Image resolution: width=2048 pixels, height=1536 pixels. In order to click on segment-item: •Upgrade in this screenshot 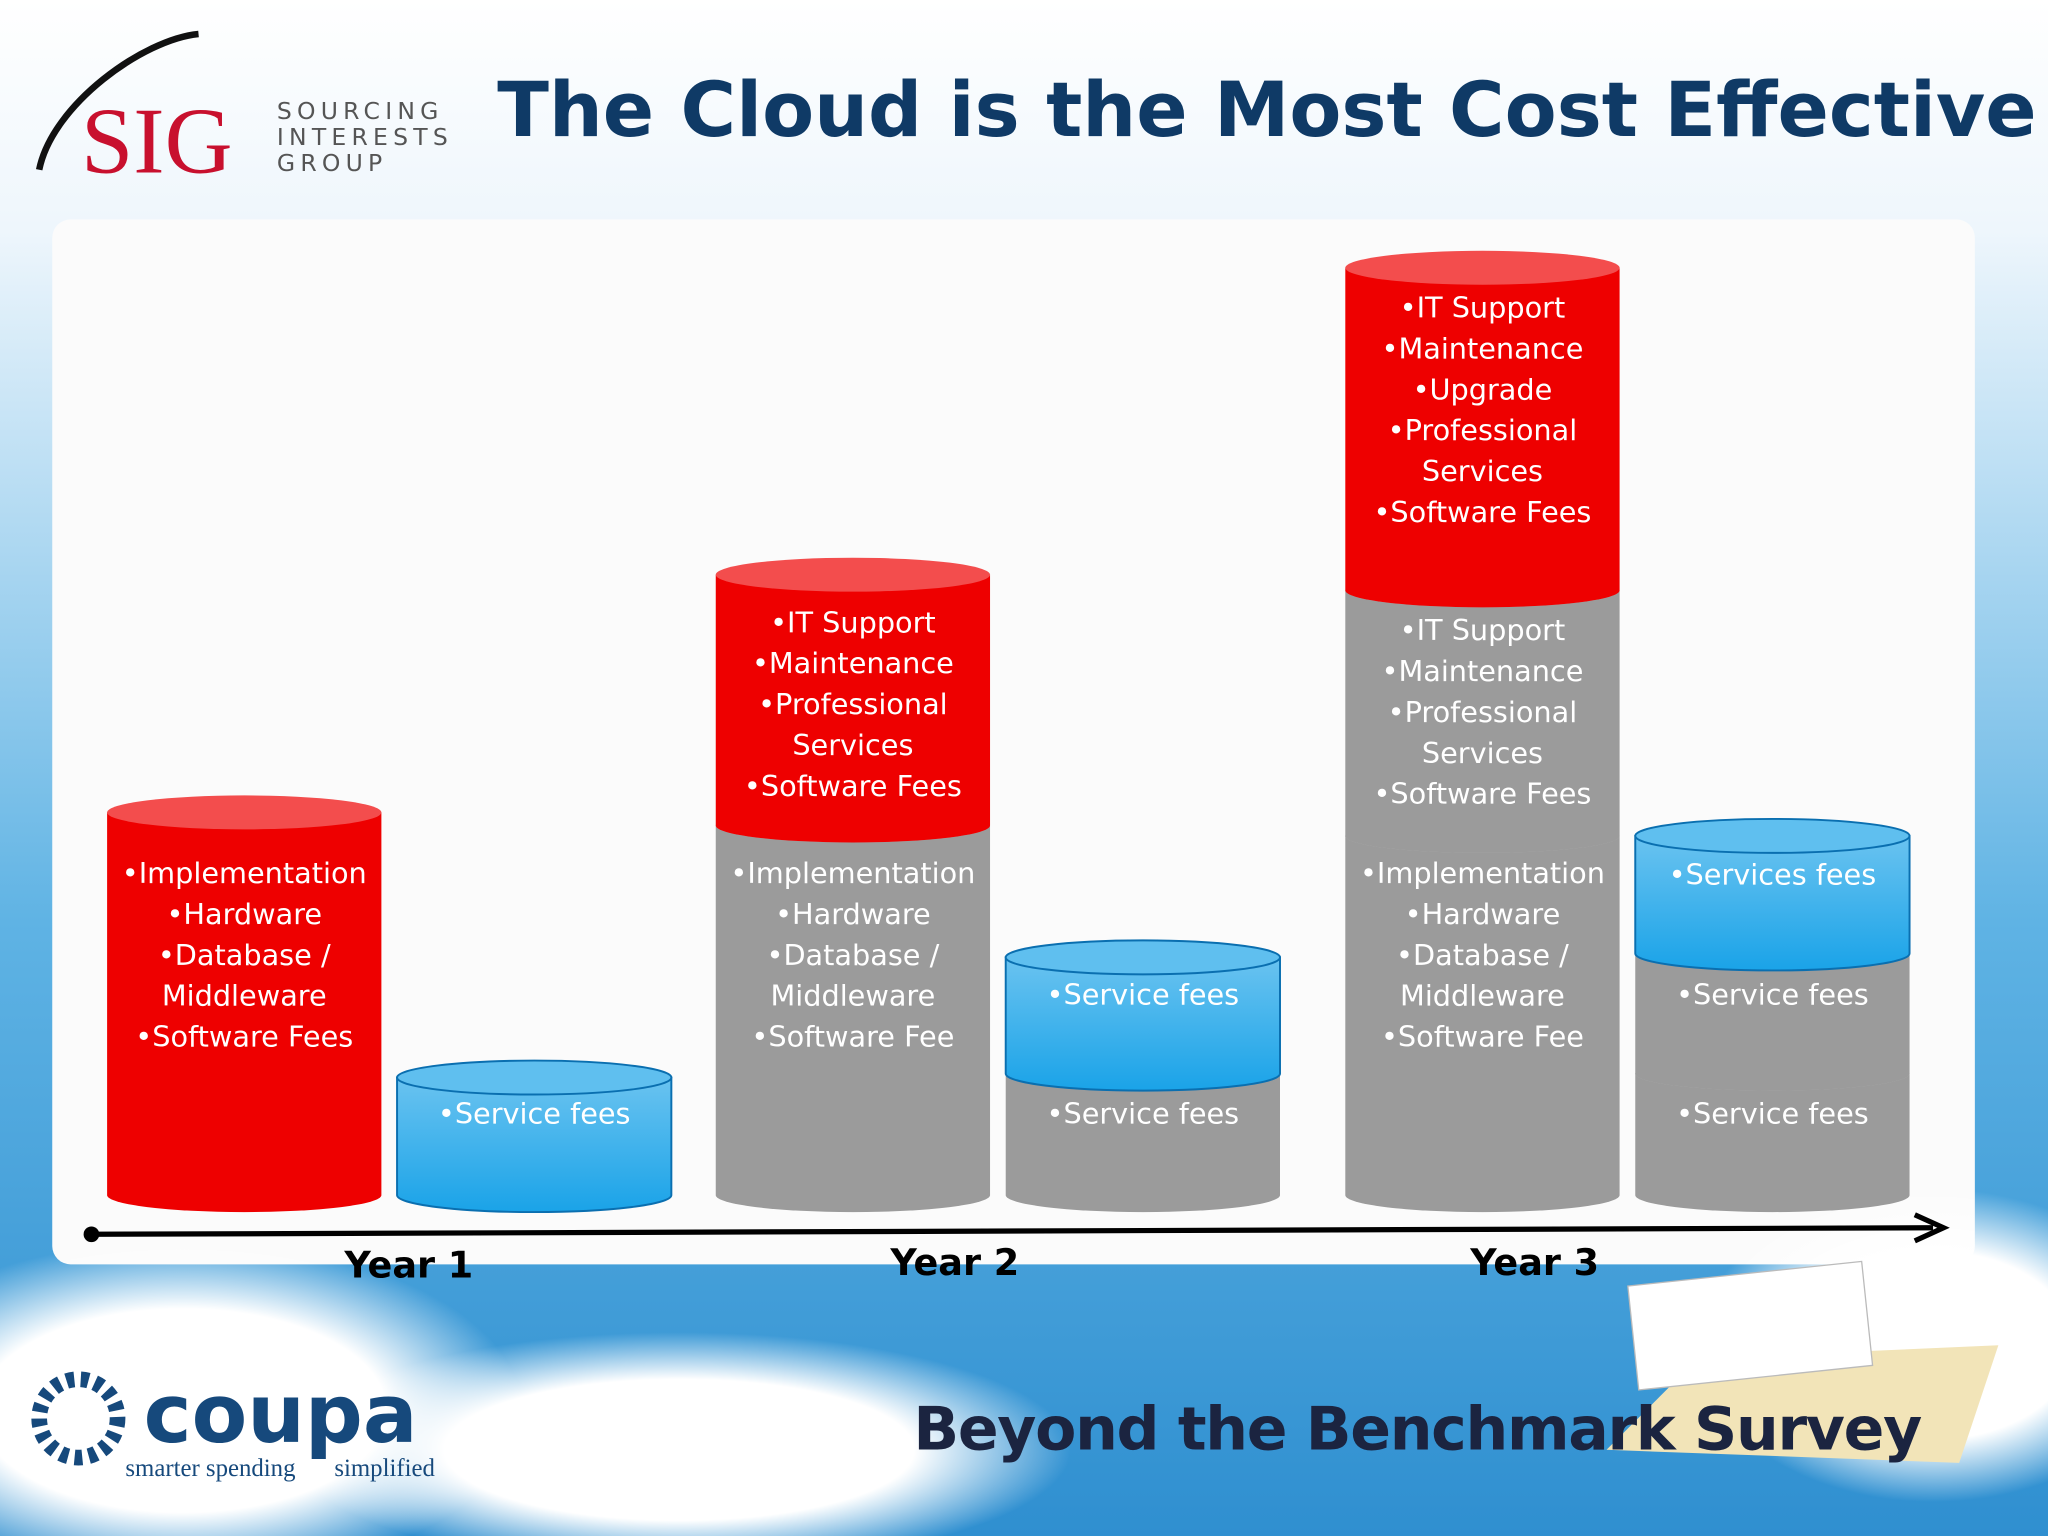, I will do `click(1483, 389)`.